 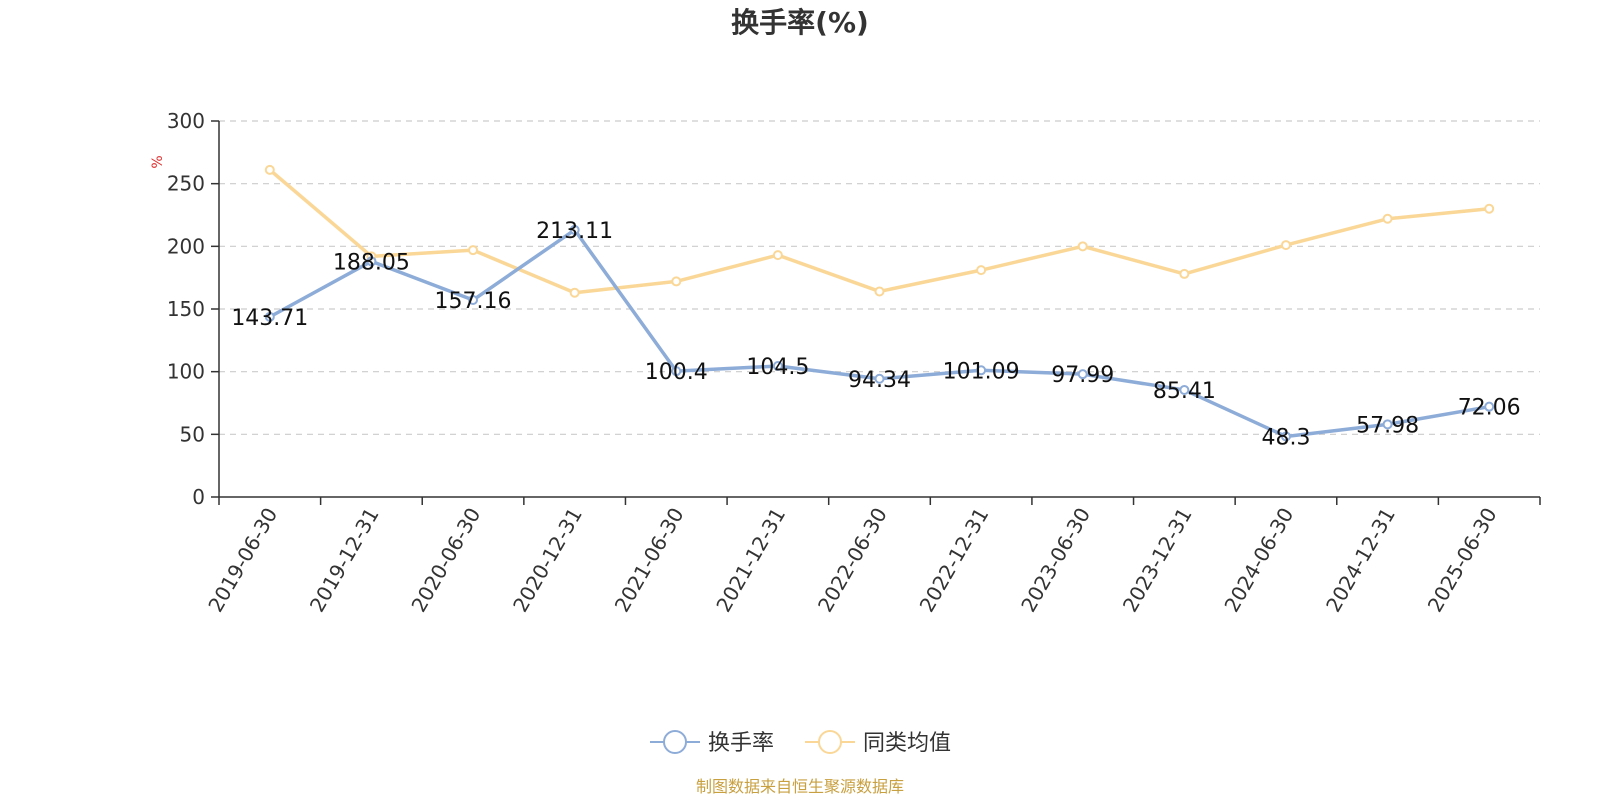 I want to click on source-note: 制图数据来自恒生聚源数据库, so click(x=800, y=786).